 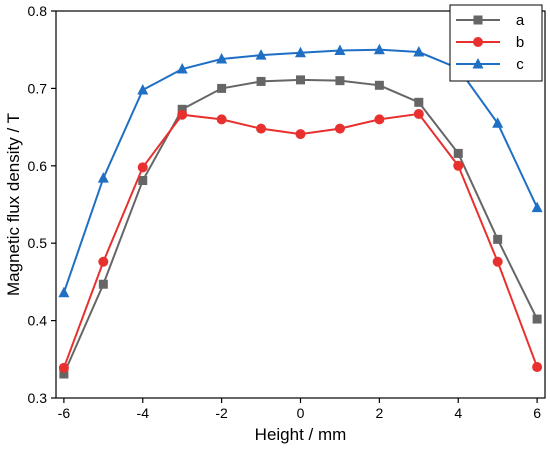 What do you see at coordinates (490, 42) in the screenshot?
I see `legend-item-b: b` at bounding box center [490, 42].